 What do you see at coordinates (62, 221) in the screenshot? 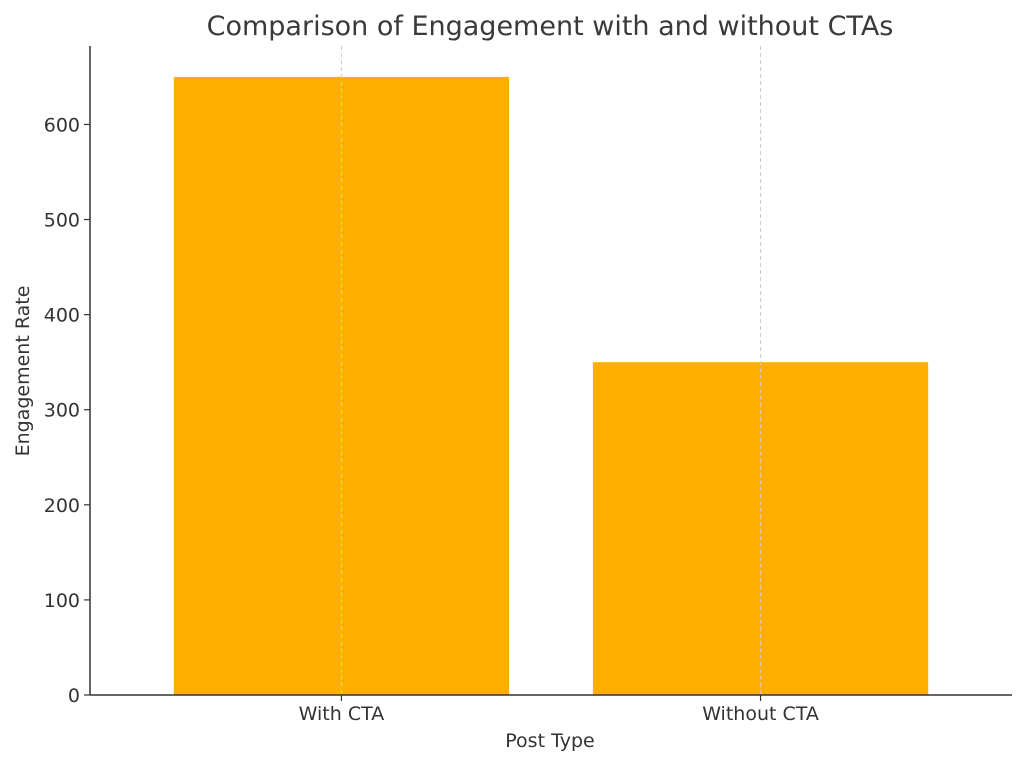
I see `y-tick-label: 500` at bounding box center [62, 221].